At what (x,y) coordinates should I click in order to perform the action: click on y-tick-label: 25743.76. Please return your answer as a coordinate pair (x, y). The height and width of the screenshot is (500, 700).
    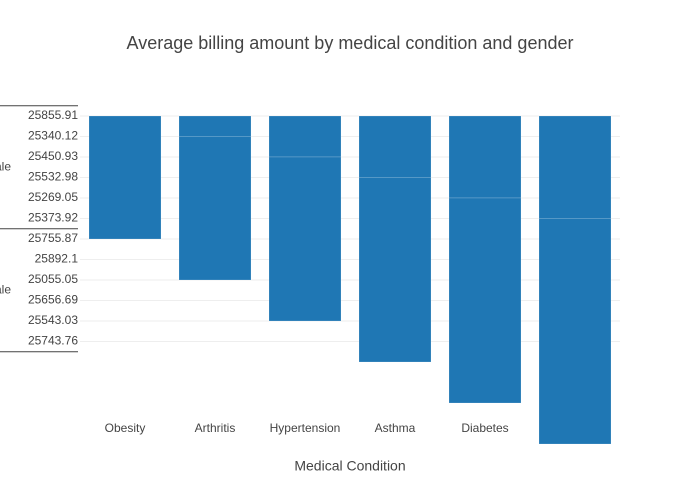
    Looking at the image, I should click on (53, 341).